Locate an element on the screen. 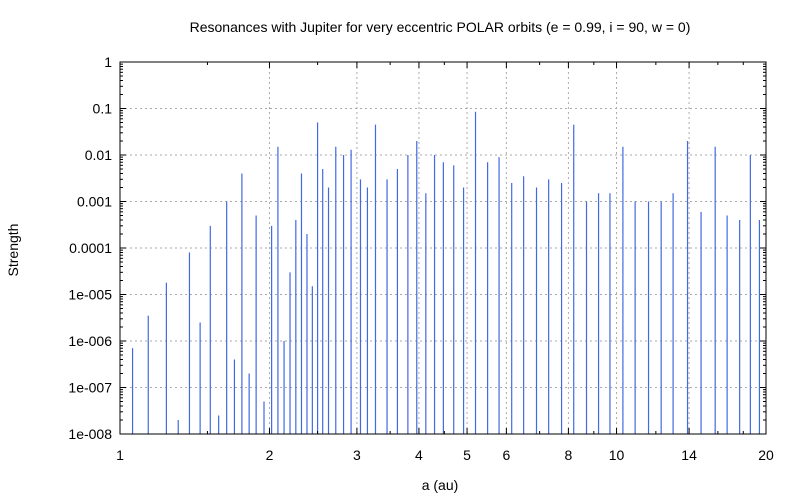 The image size is (800, 500). x-tick-label: 3 is located at coordinates (357, 455).